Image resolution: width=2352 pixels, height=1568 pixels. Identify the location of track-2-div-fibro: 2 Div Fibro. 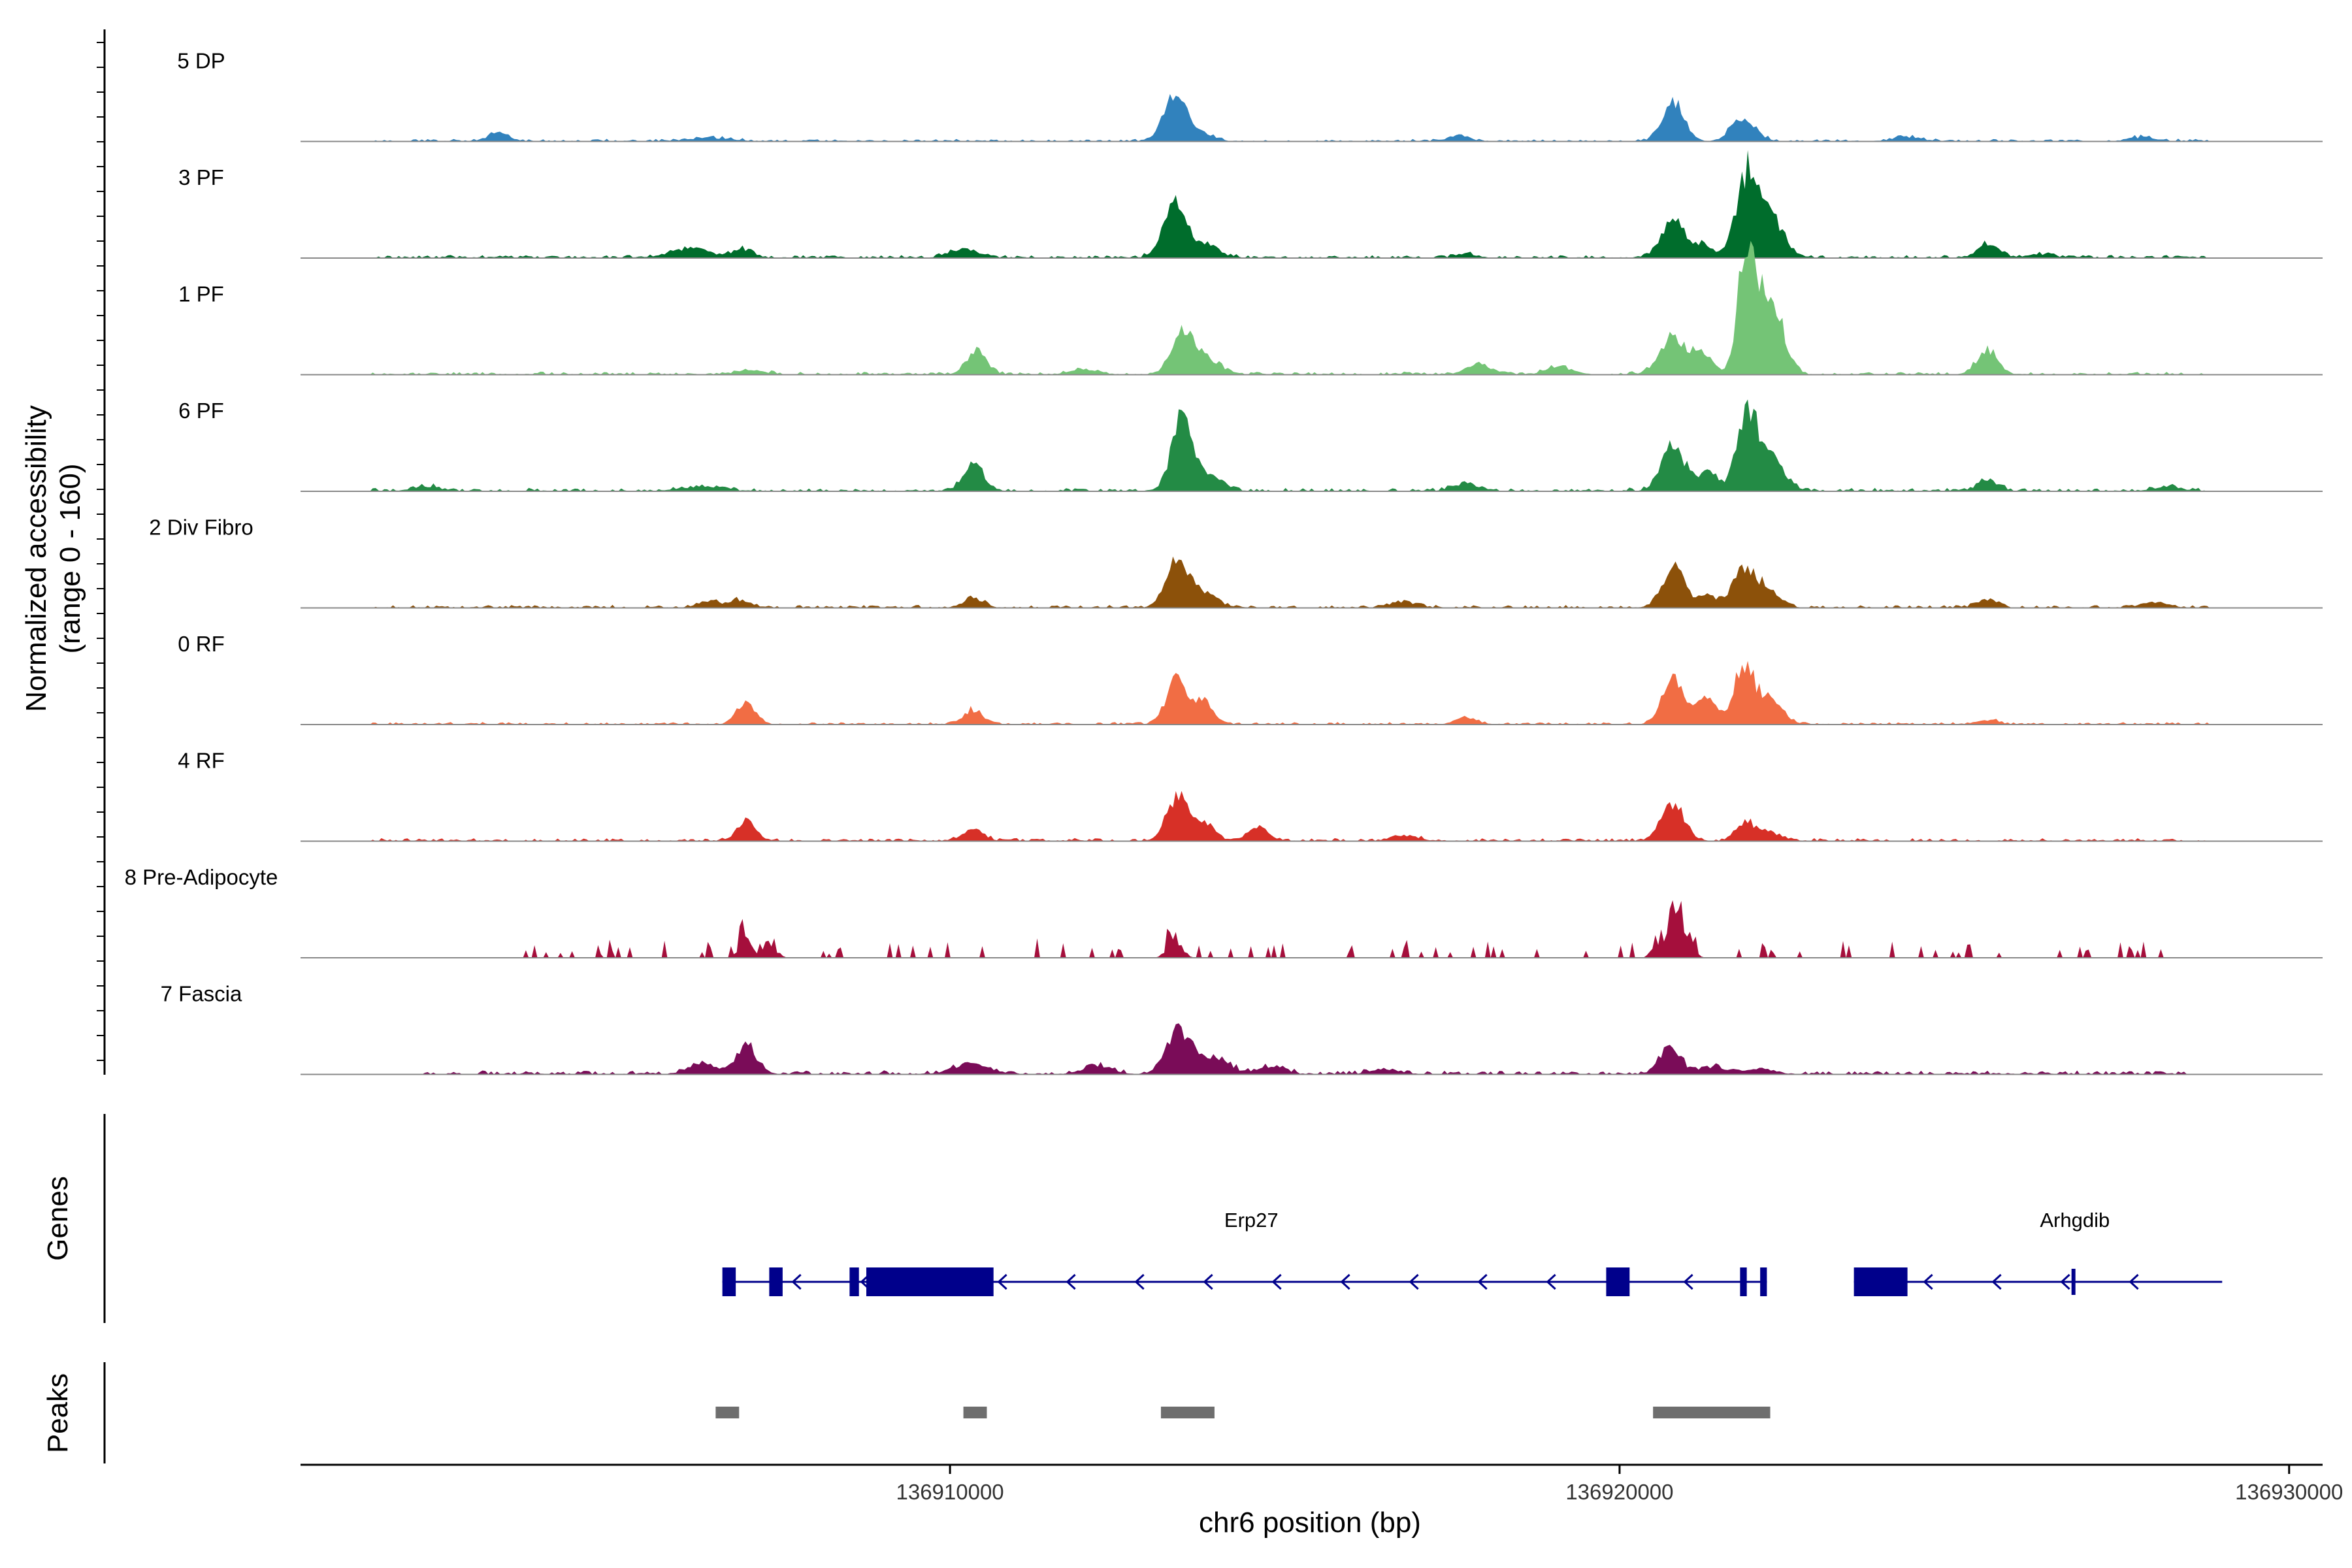
(1236, 562).